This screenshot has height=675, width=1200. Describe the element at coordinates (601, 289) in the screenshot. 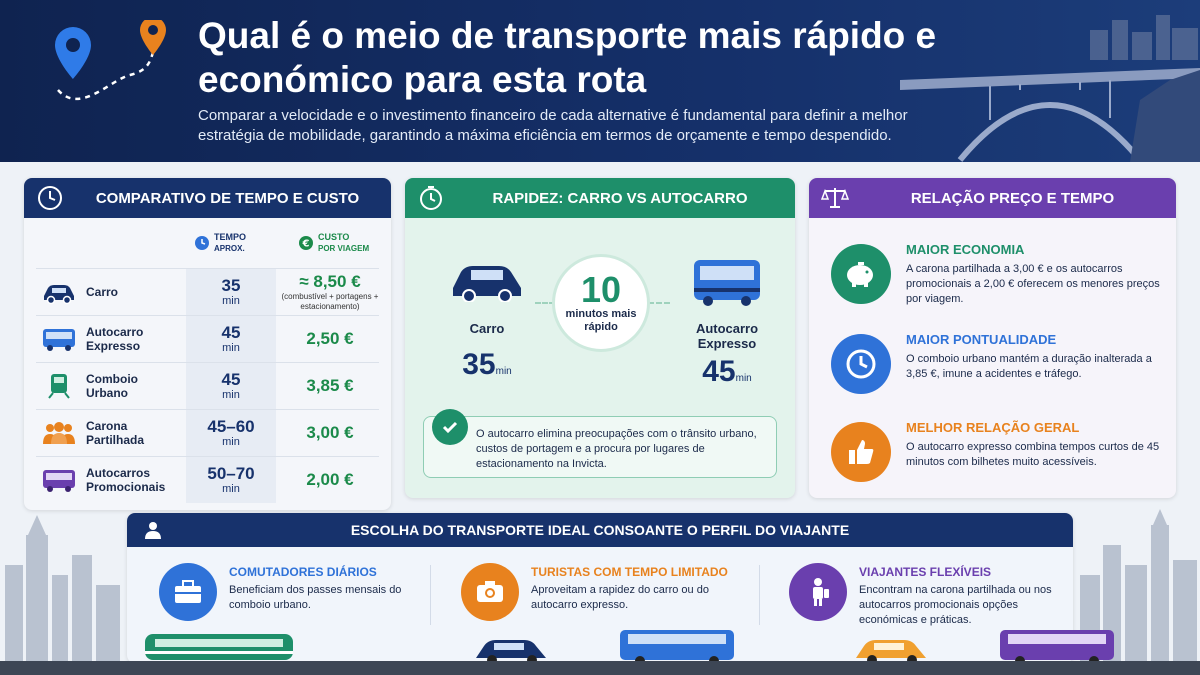

I see `time-difference-value: 10` at that location.